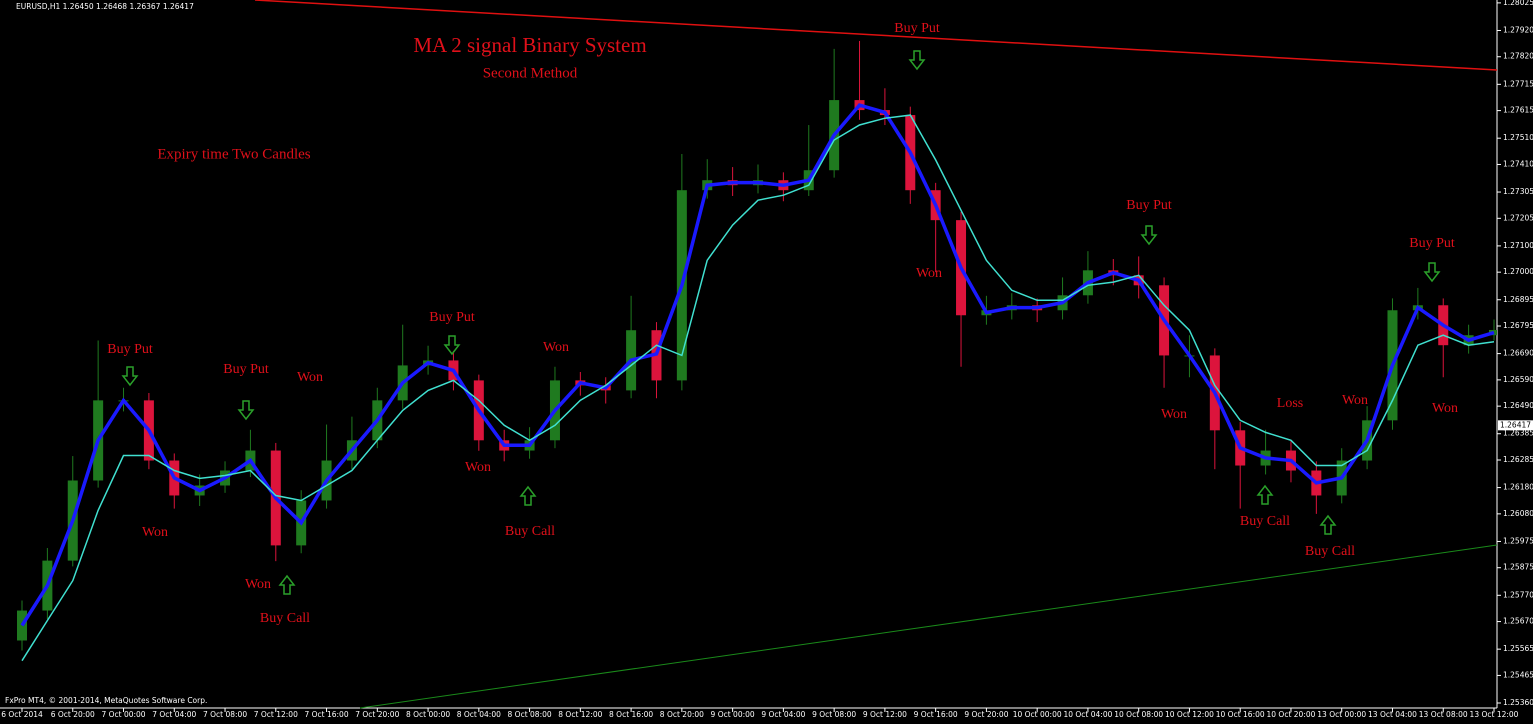 This screenshot has width=1533, height=724. I want to click on y-tick-label: 1.25465, so click(1518, 674).